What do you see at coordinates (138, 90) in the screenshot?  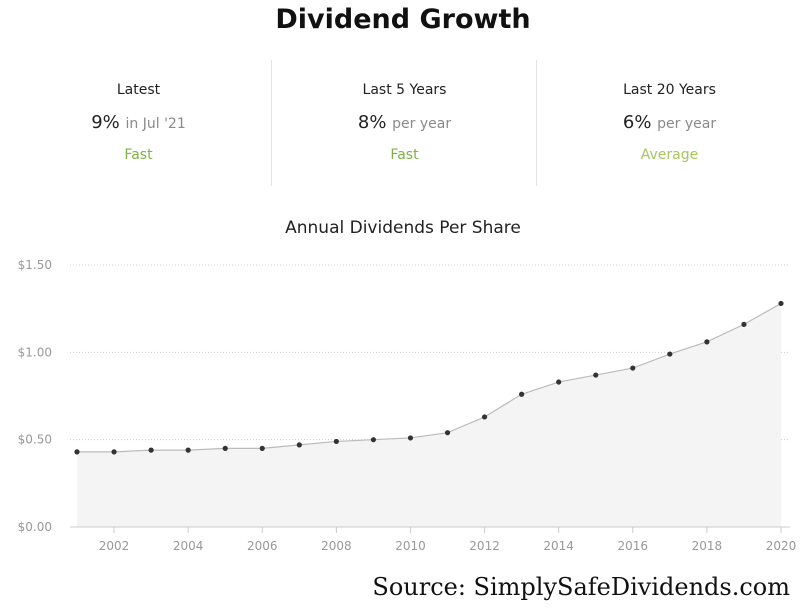 I see `stat-label: Latest` at bounding box center [138, 90].